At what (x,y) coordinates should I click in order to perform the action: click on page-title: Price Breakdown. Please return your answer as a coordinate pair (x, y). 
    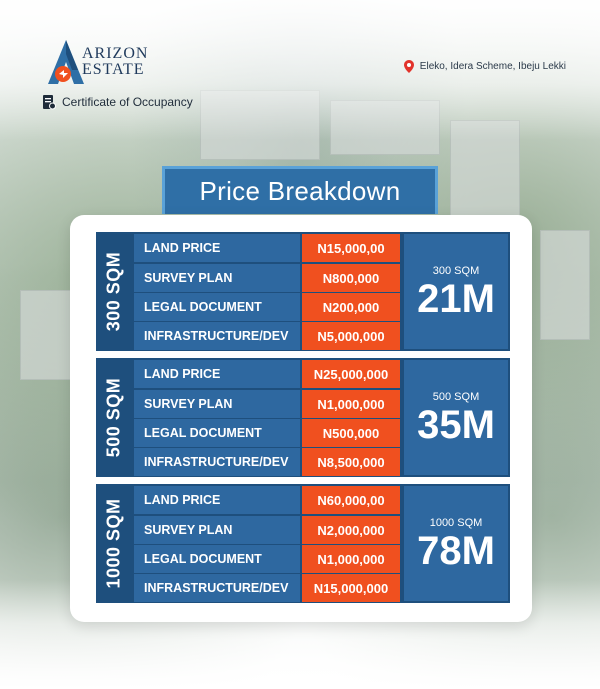
    Looking at the image, I should click on (300, 190).